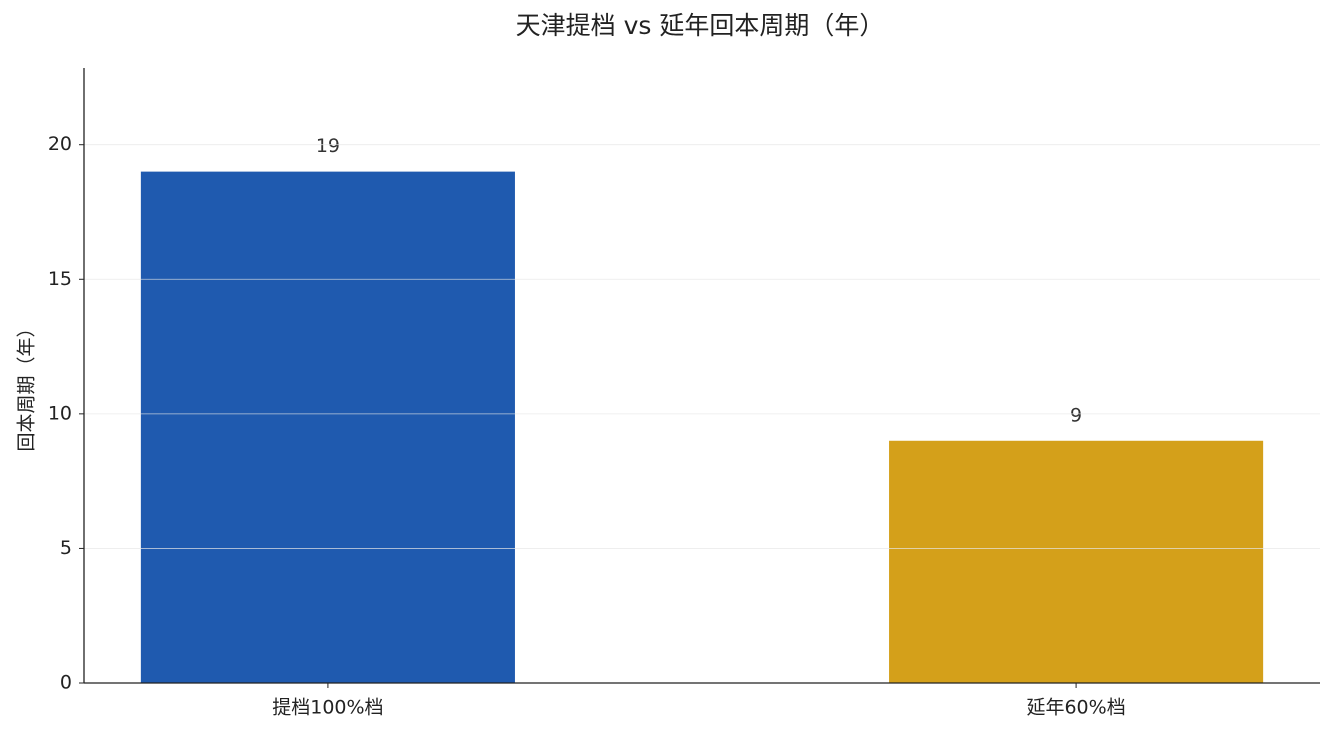 This screenshot has width=1335, height=735. Describe the element at coordinates (700, 25) in the screenshot. I see `chart-title: 天津提档 vs 延年回本周期（年）` at that location.